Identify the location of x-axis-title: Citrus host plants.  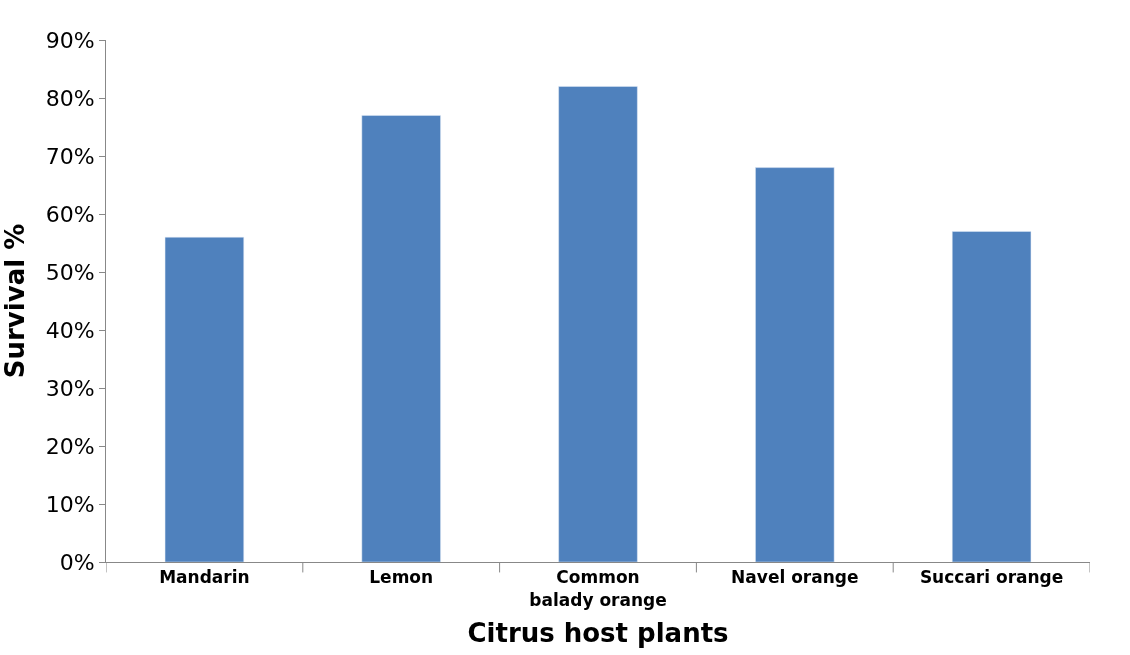
(598, 633).